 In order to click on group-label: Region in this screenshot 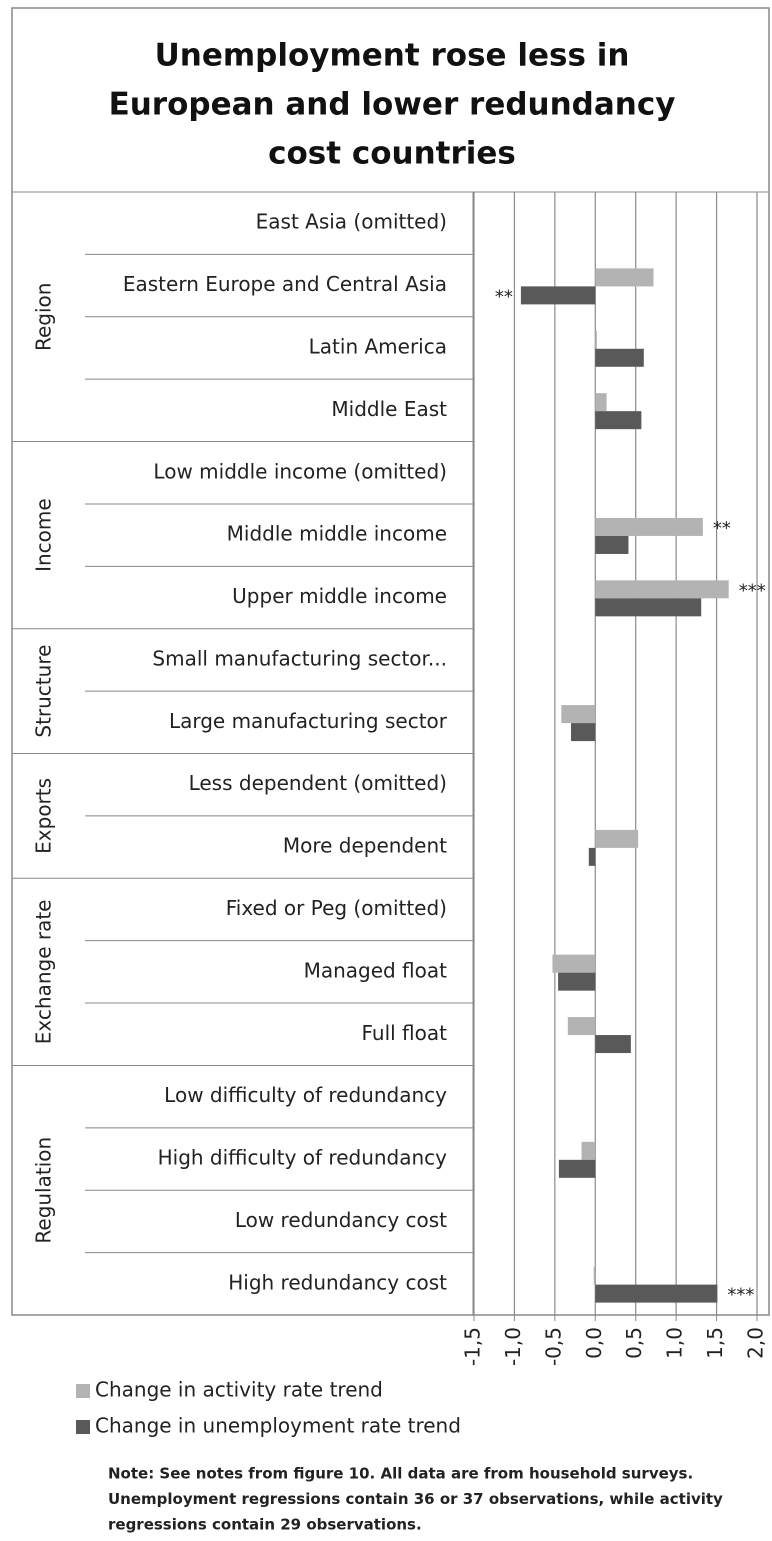, I will do `click(44, 317)`.